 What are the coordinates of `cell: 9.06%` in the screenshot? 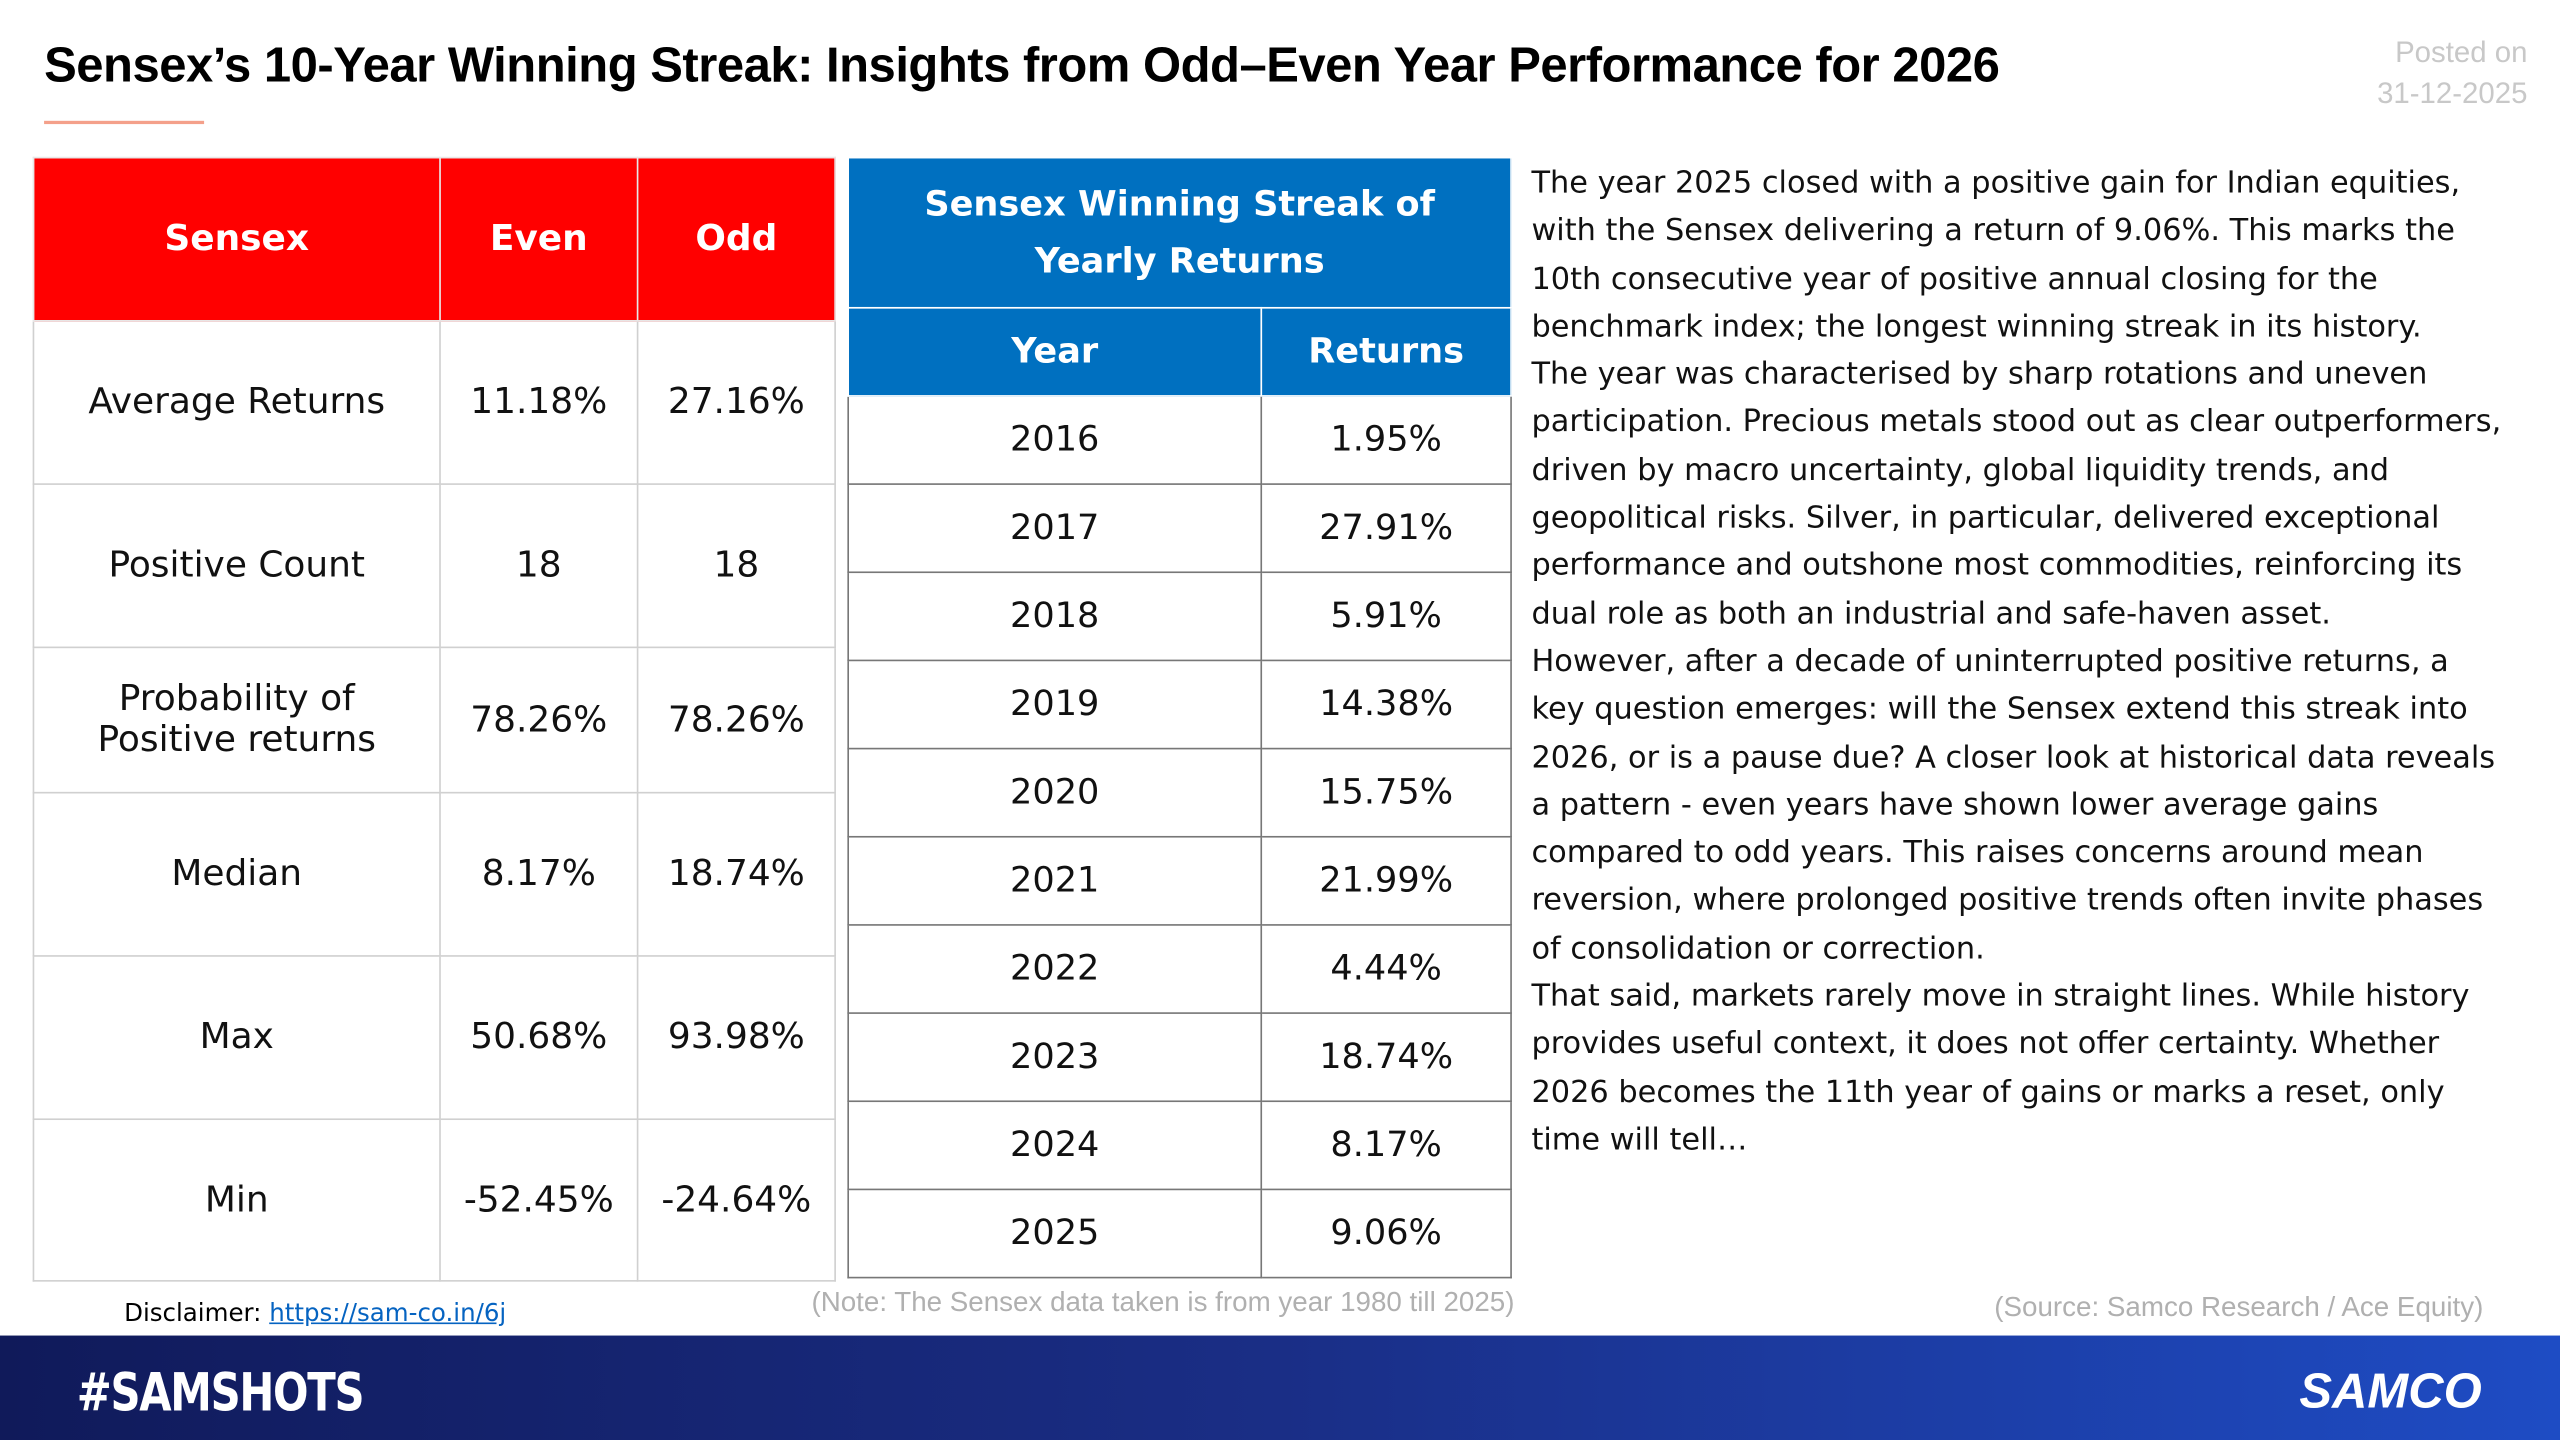 It's located at (1386, 1233).